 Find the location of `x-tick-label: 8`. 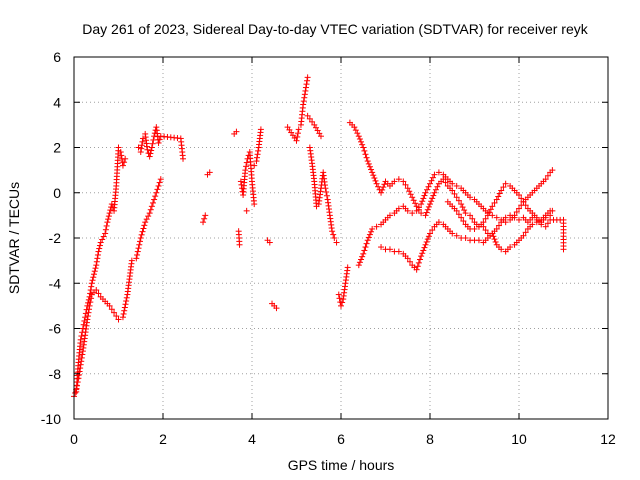

x-tick-label: 8 is located at coordinates (430, 439).